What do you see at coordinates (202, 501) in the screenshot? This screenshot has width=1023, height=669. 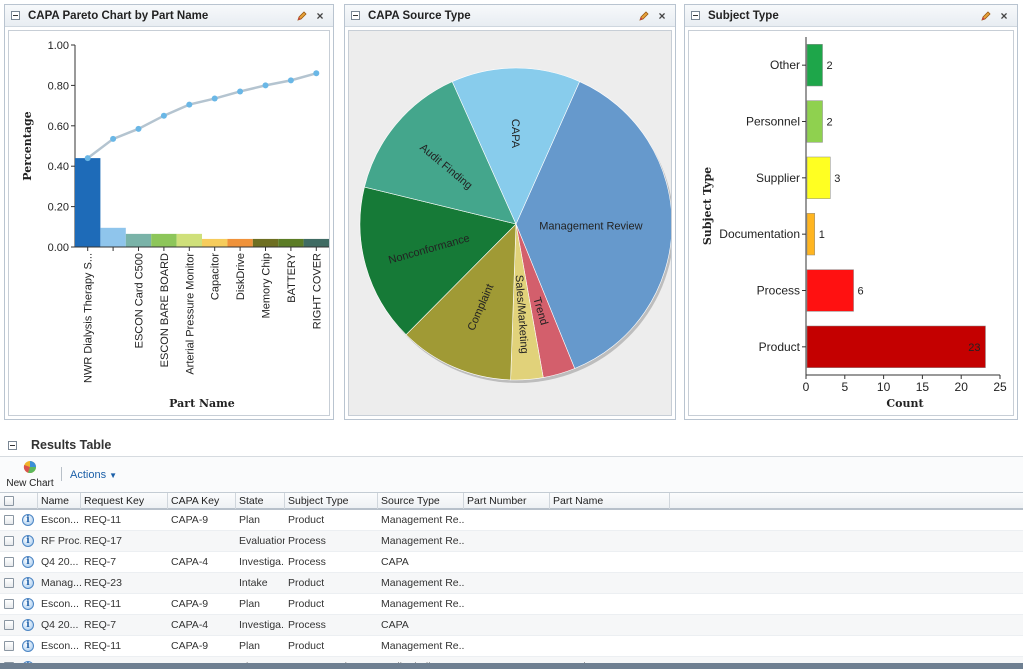 I see `column-header: CAPA Key` at bounding box center [202, 501].